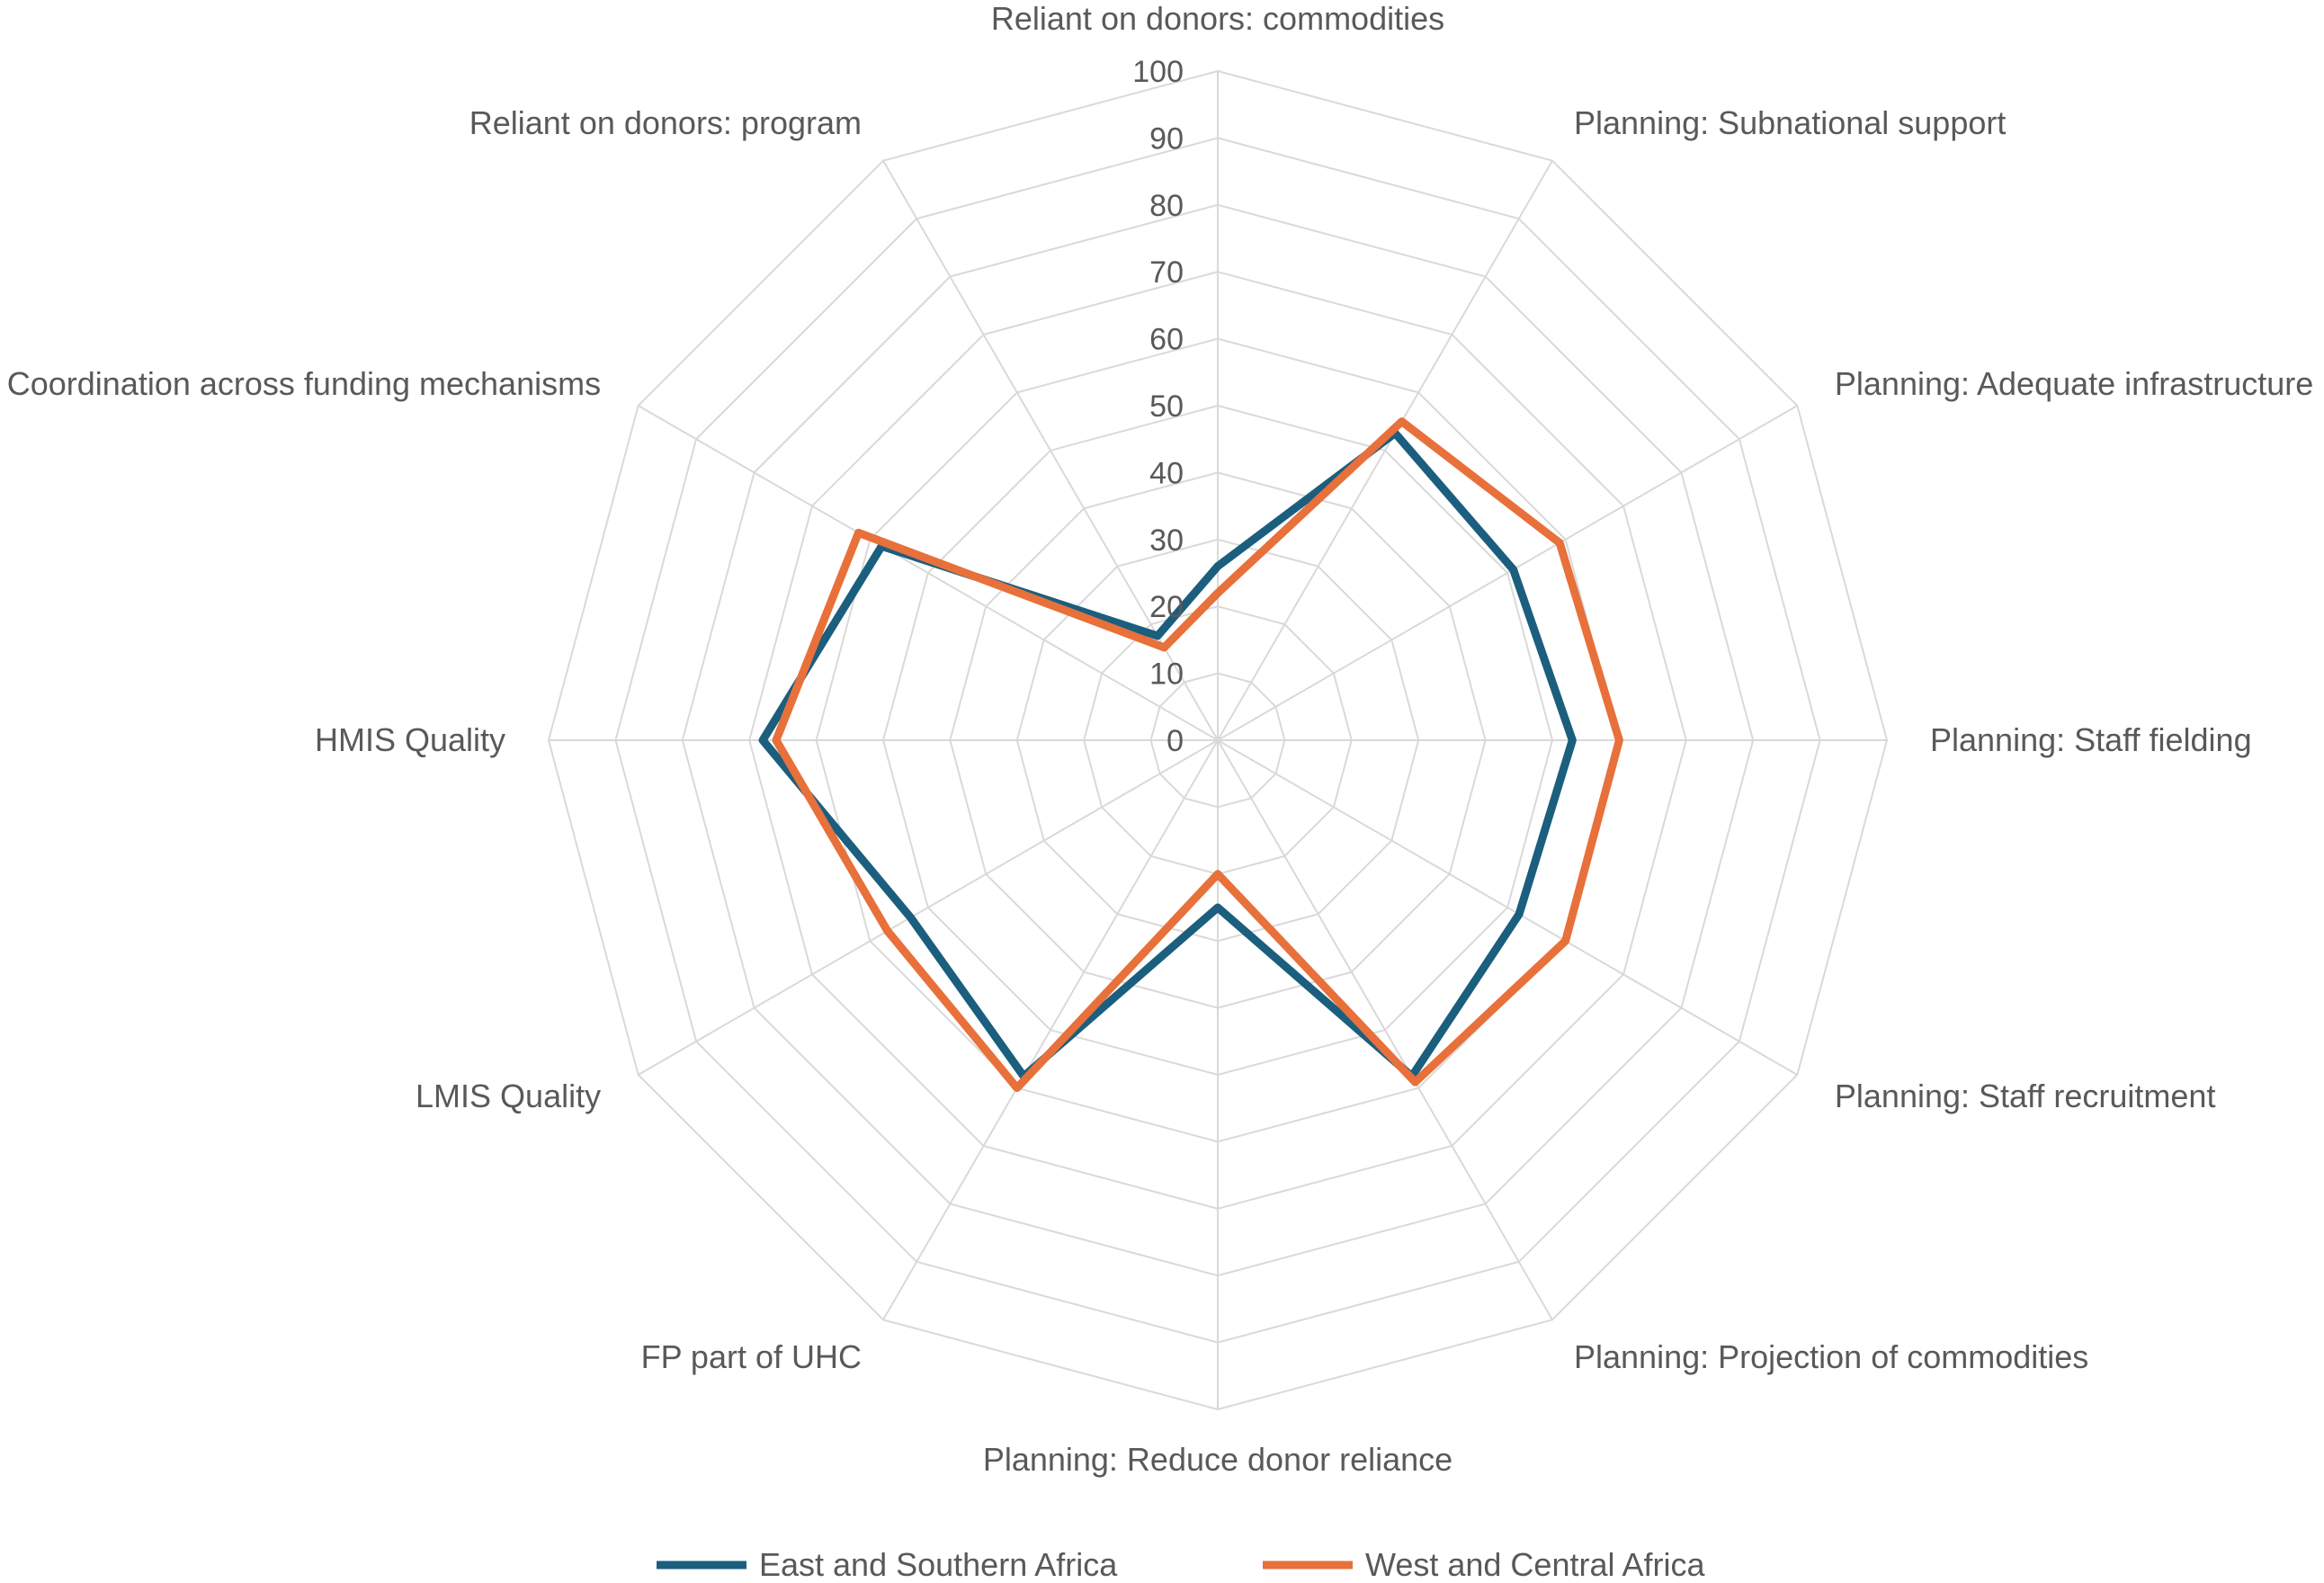 This screenshot has width=2324, height=1583. I want to click on tick-label: 80, so click(1166, 206).